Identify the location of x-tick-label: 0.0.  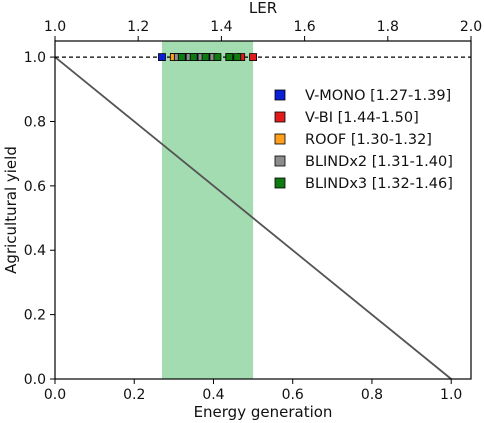
(55, 395).